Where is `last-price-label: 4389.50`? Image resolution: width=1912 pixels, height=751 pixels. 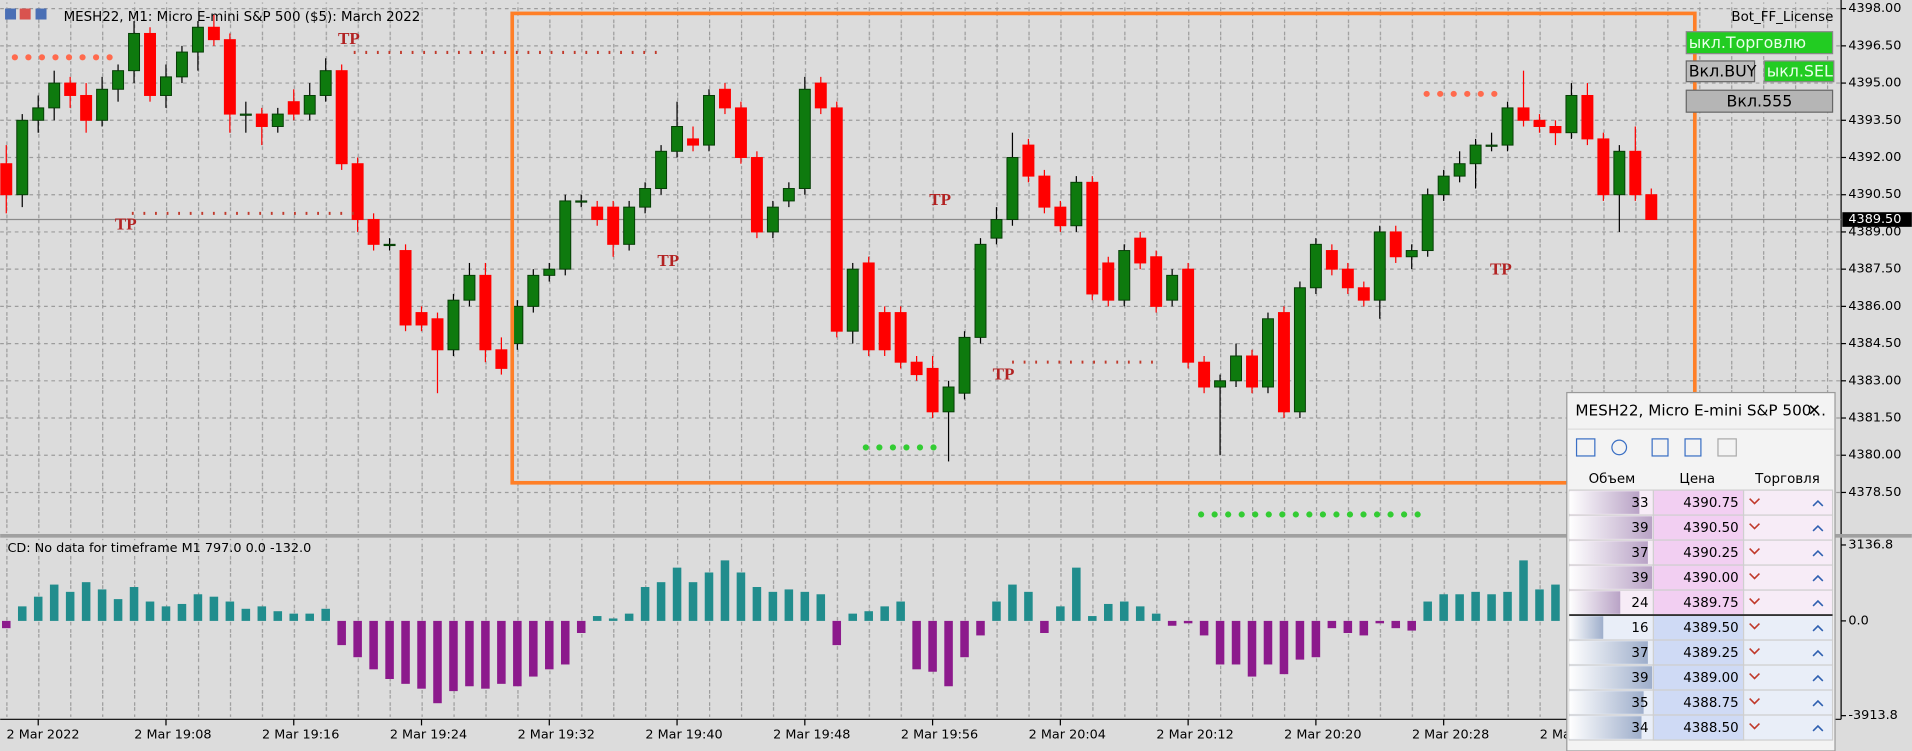 last-price-label: 4389.50 is located at coordinates (1874, 219).